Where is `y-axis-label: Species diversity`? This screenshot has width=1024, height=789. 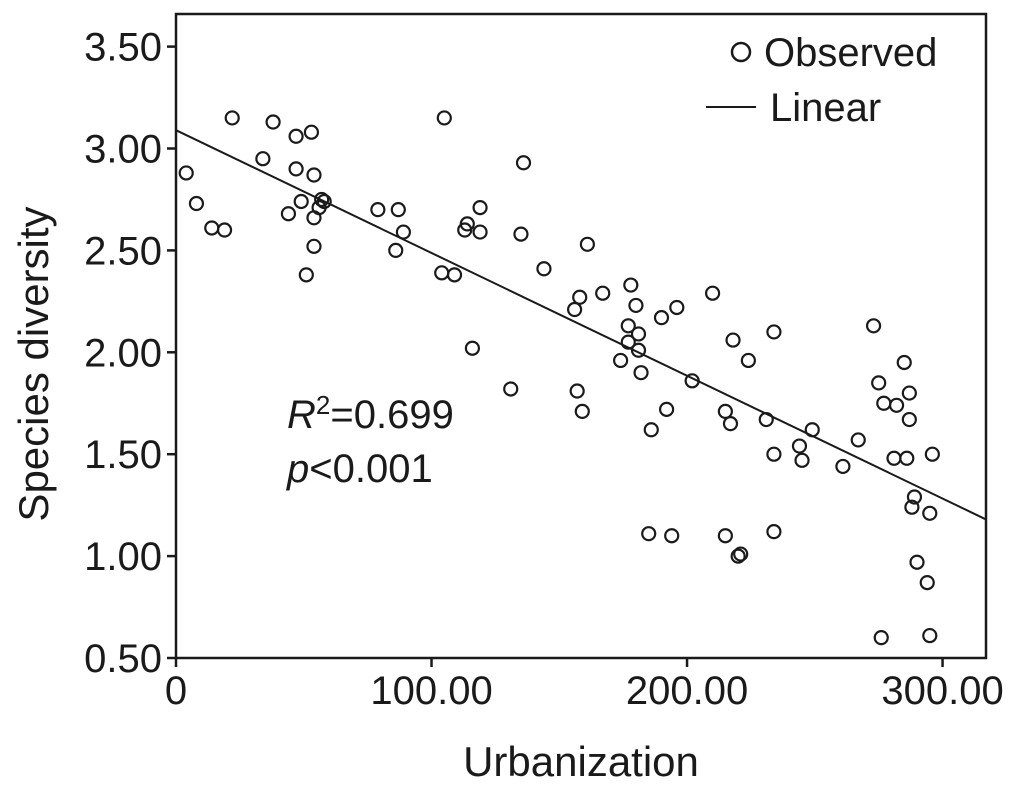 y-axis-label: Species diversity is located at coordinates (33, 363).